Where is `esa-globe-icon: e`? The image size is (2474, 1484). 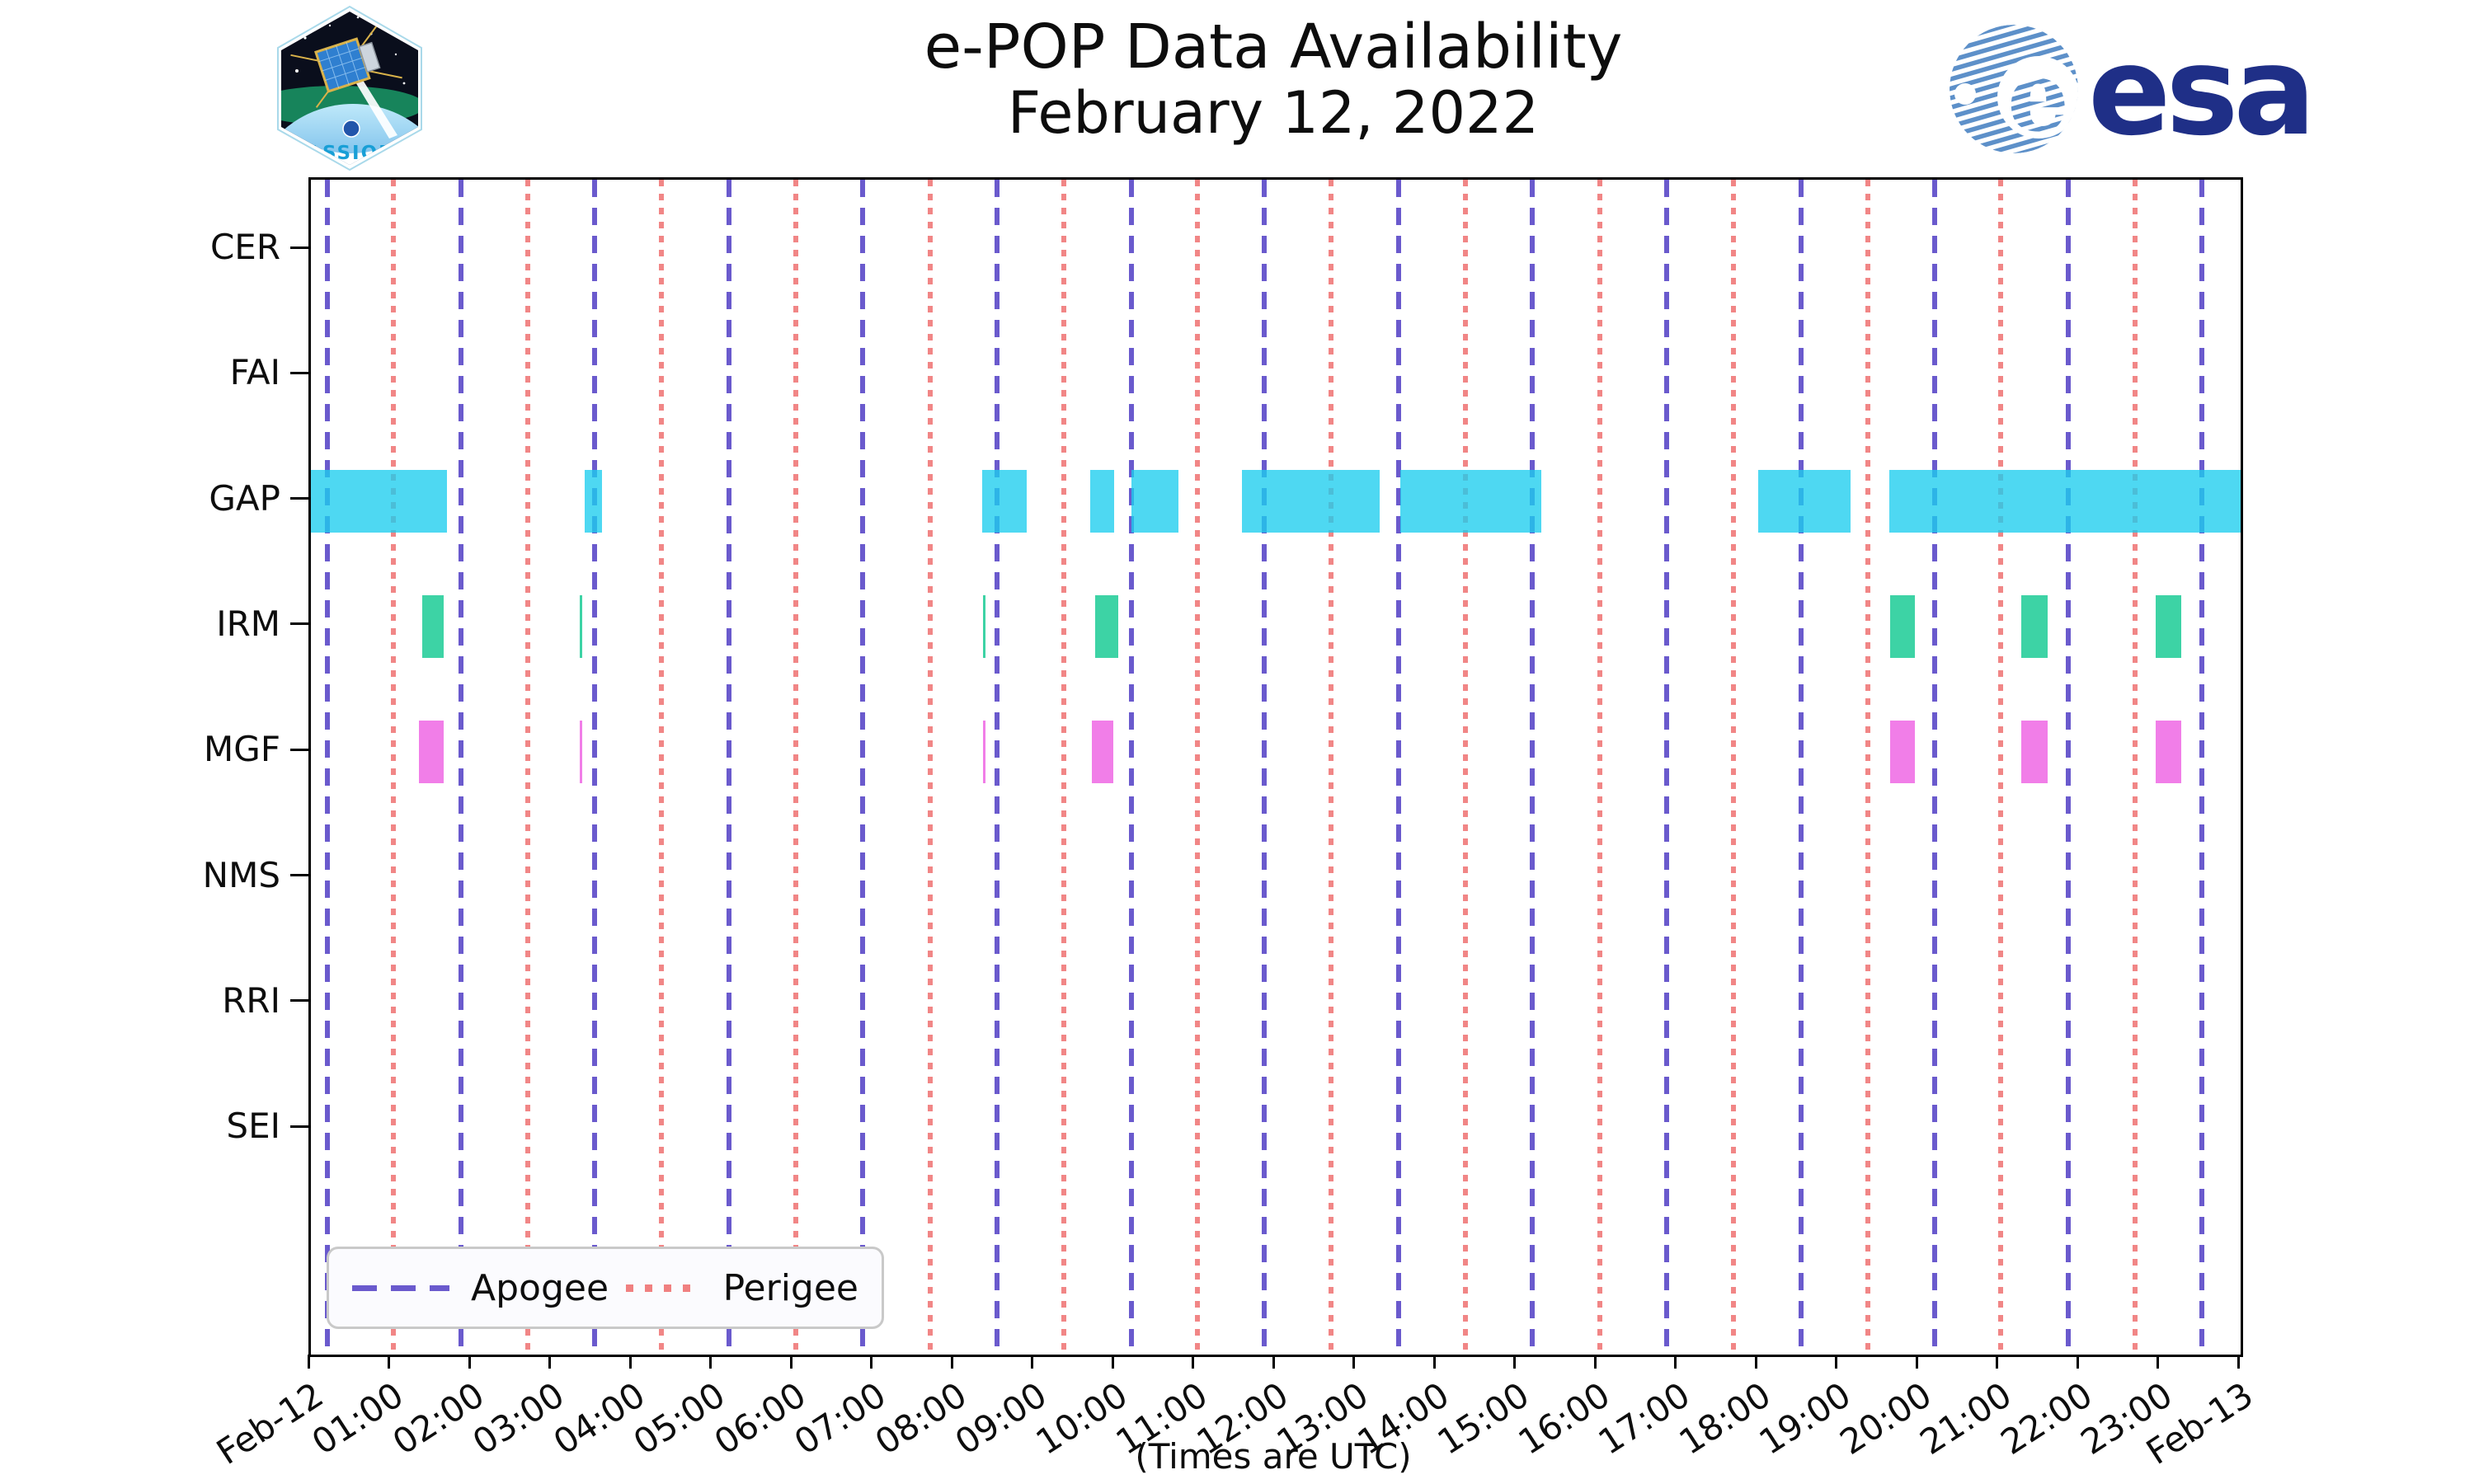 esa-globe-icon: e is located at coordinates (2014, 89).